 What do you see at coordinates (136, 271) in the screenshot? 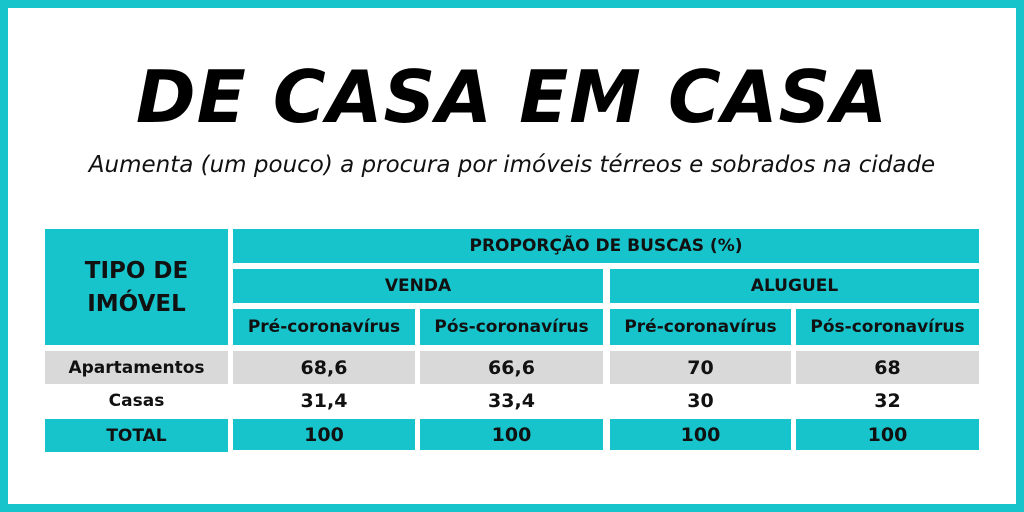
I see `type-header-line1: TIPO DE` at bounding box center [136, 271].